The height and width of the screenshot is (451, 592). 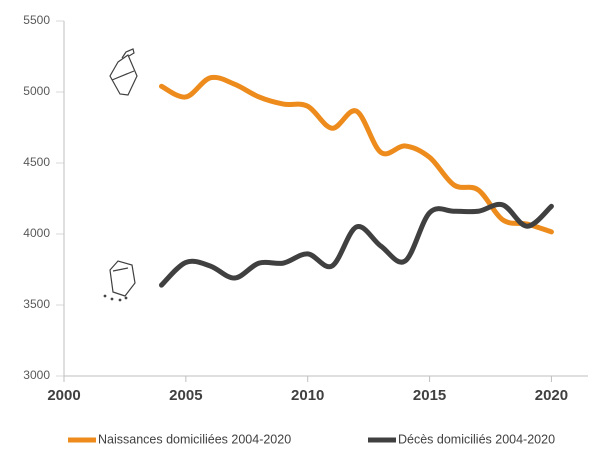 I want to click on y-tick-label: 5500, so click(x=36, y=20).